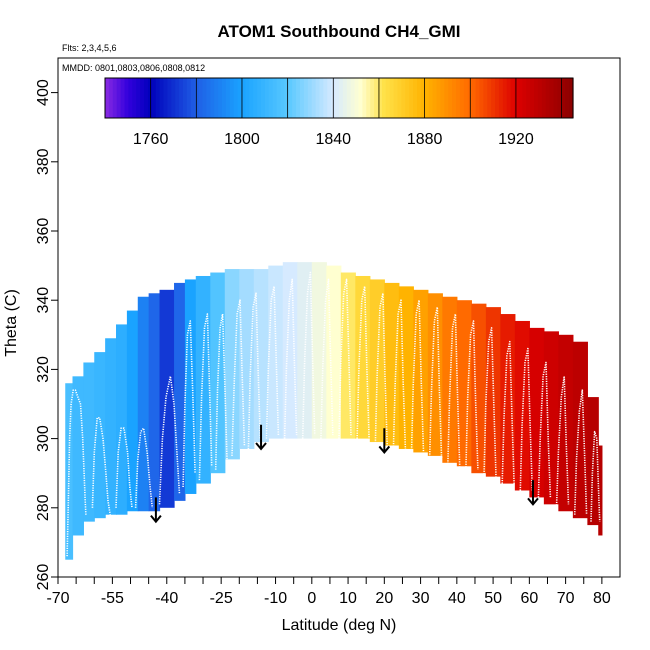  What do you see at coordinates (566, 598) in the screenshot?
I see `x-tick-label: 70` at bounding box center [566, 598].